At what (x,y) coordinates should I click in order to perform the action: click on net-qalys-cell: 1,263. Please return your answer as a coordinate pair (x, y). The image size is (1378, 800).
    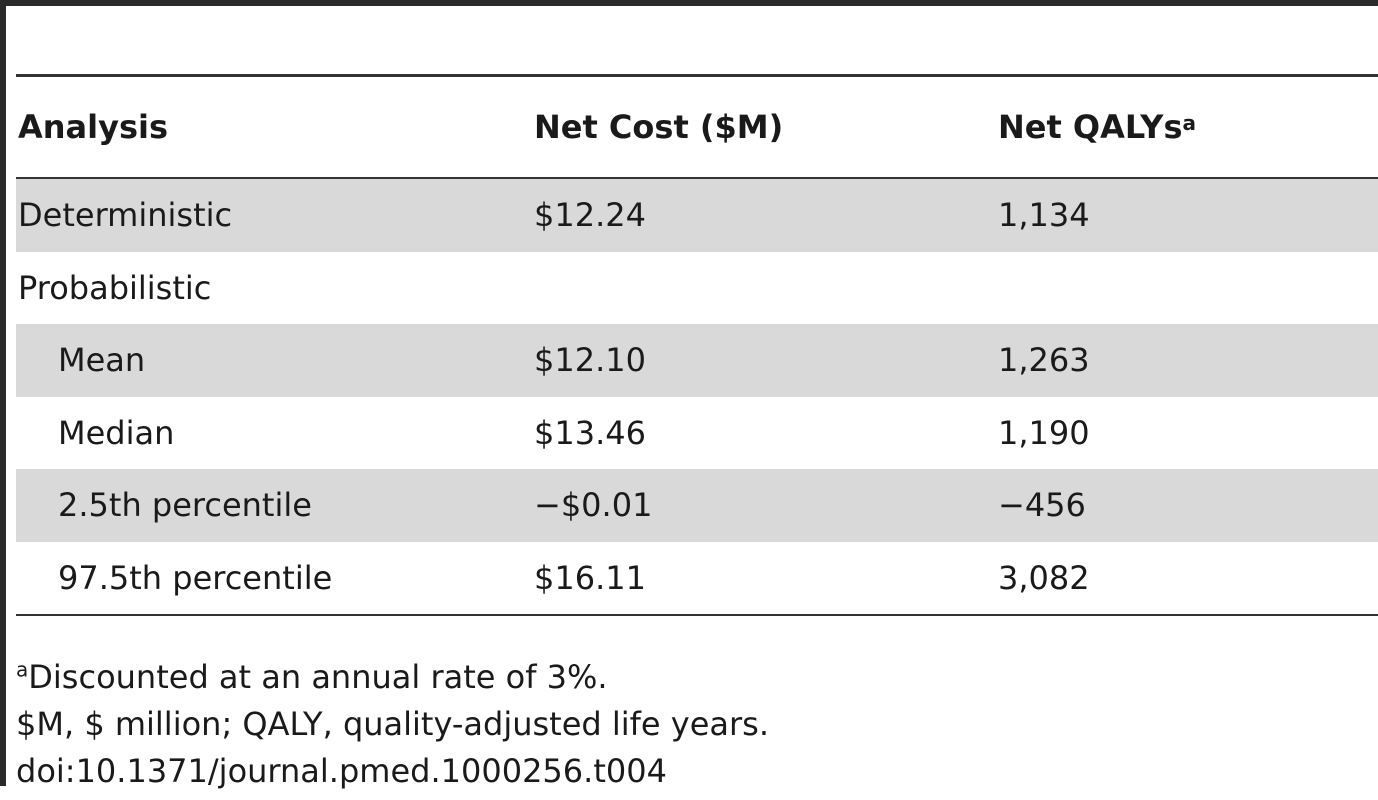
    Looking at the image, I should click on (1044, 360).